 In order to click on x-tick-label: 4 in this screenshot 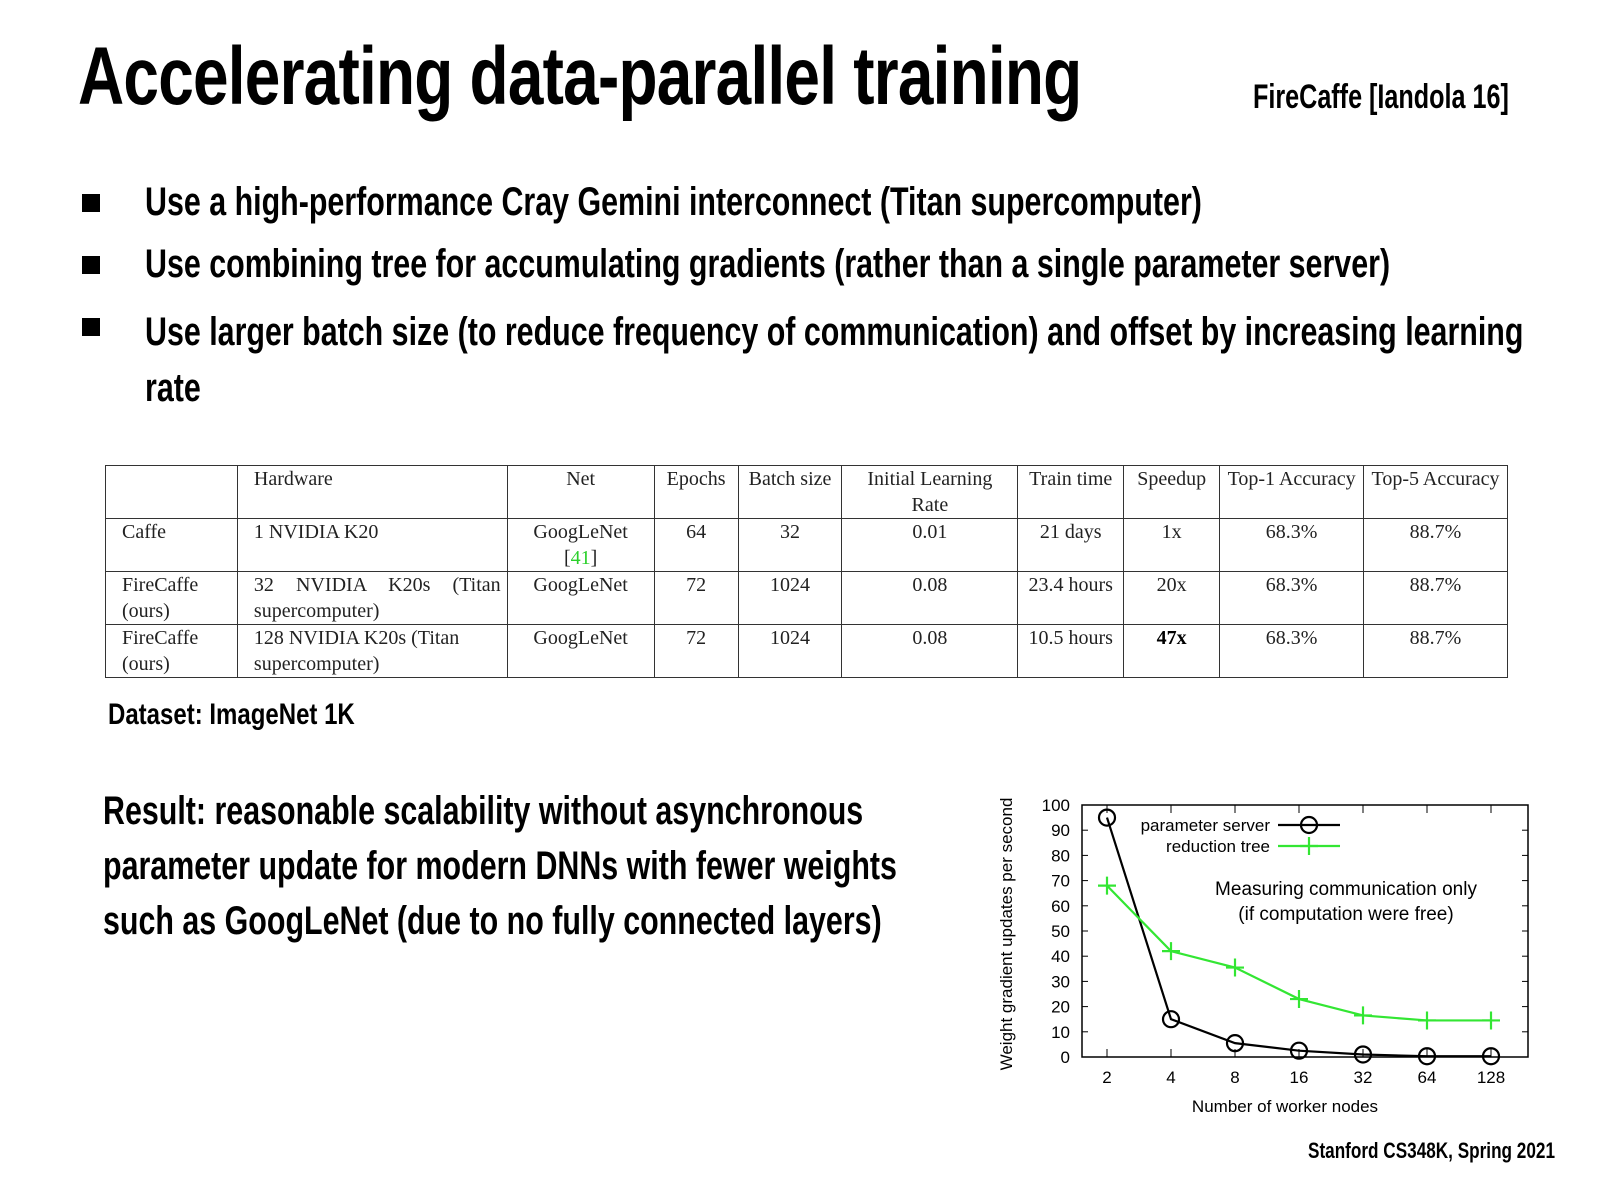, I will do `click(1170, 1077)`.